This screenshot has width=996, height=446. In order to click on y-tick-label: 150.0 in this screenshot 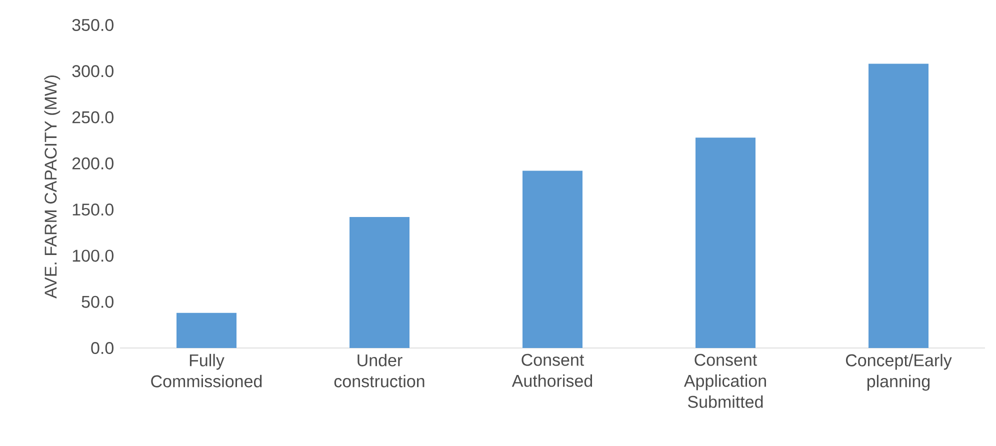, I will do `click(93, 210)`.